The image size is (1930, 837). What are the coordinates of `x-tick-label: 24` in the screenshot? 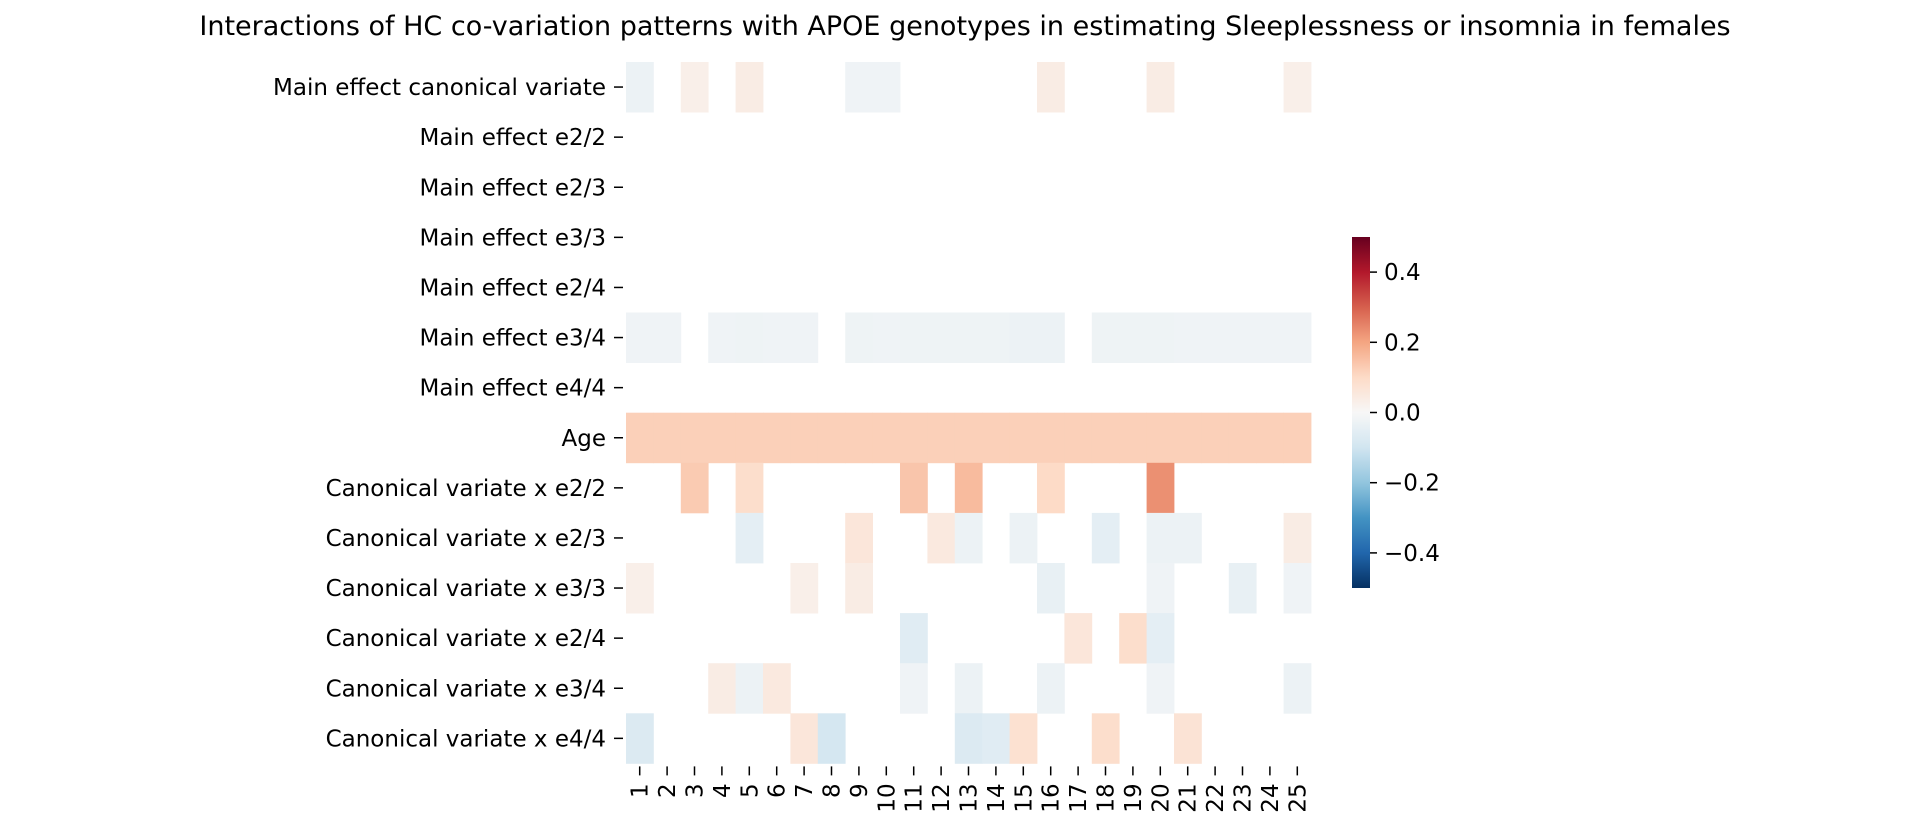 It's located at (1271, 797).